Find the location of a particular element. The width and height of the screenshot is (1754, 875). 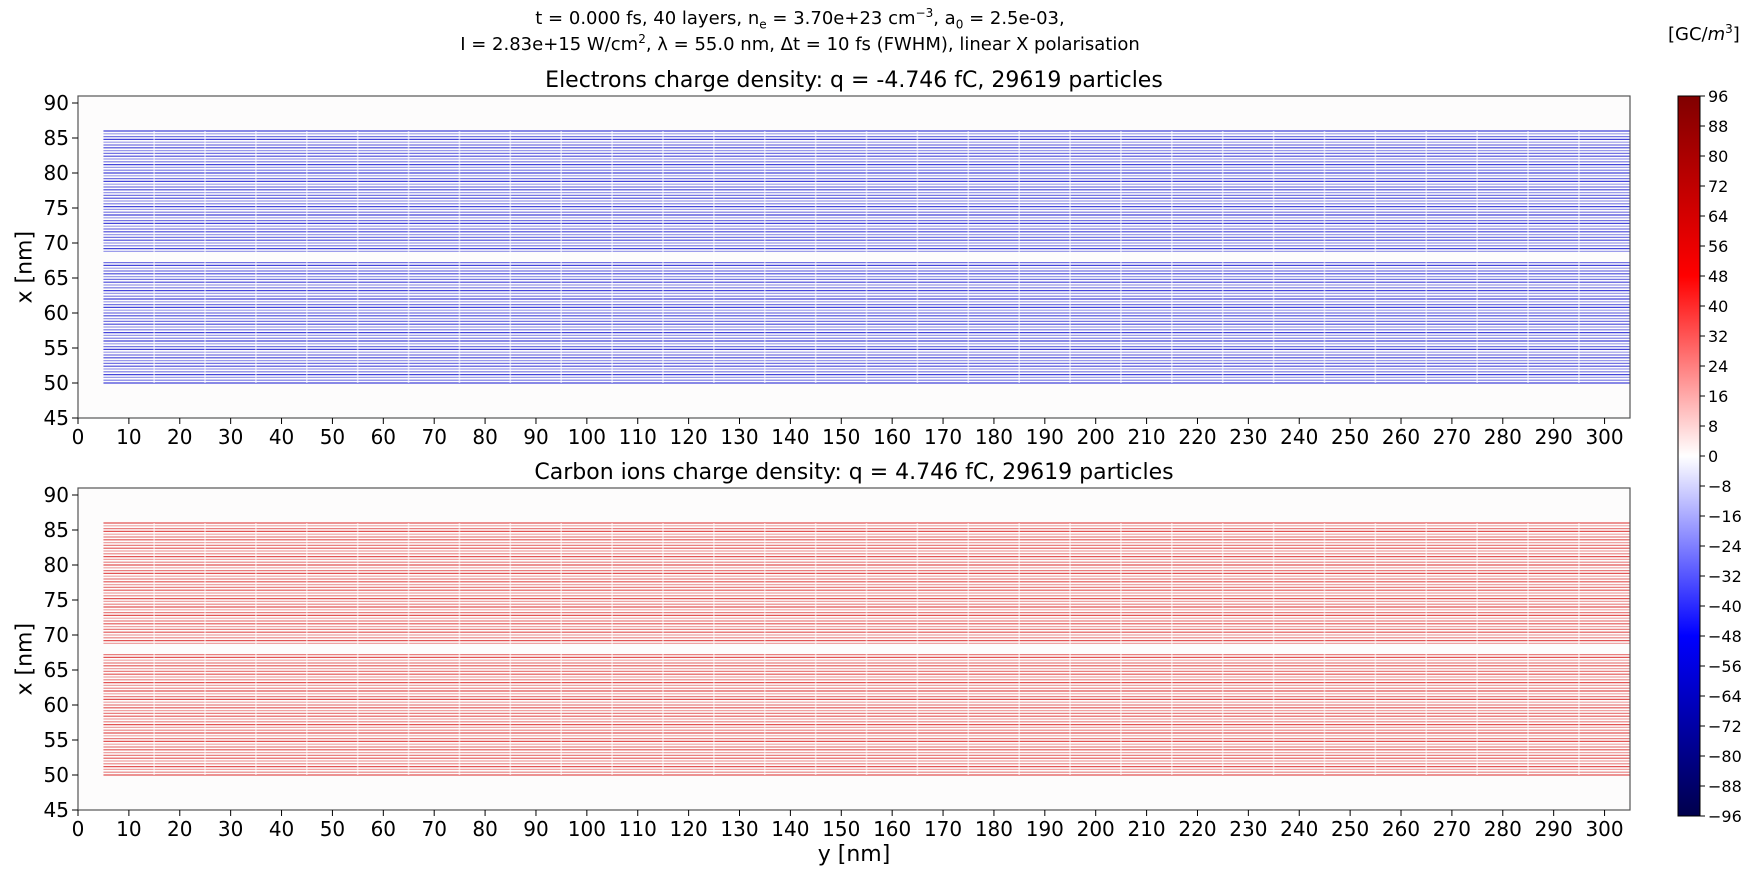

ions-x-tick-label: 100 is located at coordinates (587, 829).